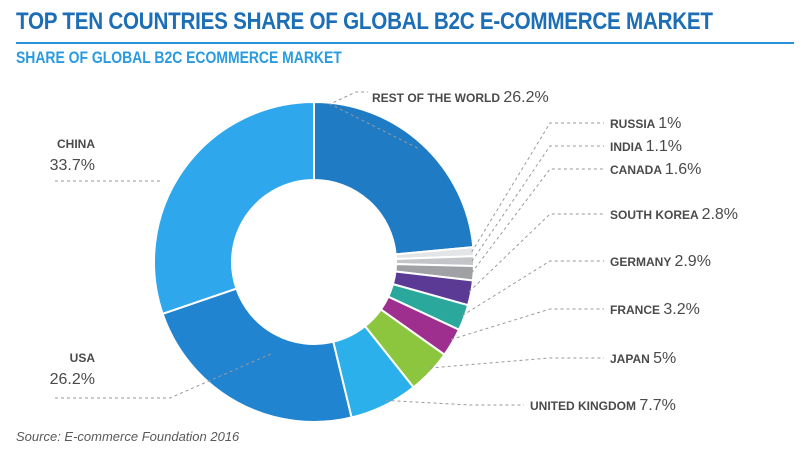 This screenshot has height=461, width=810. What do you see at coordinates (603, 405) in the screenshot?
I see `label-united-kingdom: UNITED KINGDOM 7.7%` at bounding box center [603, 405].